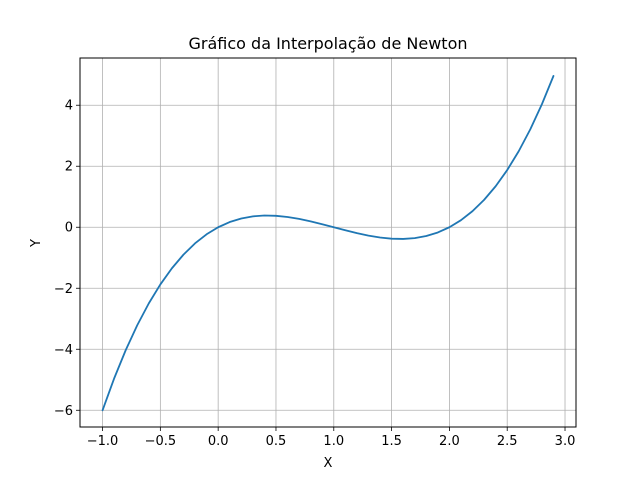 The width and height of the screenshot is (640, 480). Describe the element at coordinates (69, 228) in the screenshot. I see `y-tick-label: 0` at that location.